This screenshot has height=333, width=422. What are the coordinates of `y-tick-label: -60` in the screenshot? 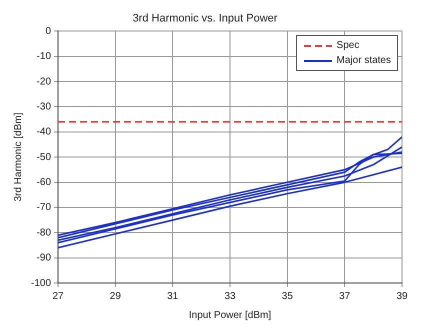 It's located at (44, 182).